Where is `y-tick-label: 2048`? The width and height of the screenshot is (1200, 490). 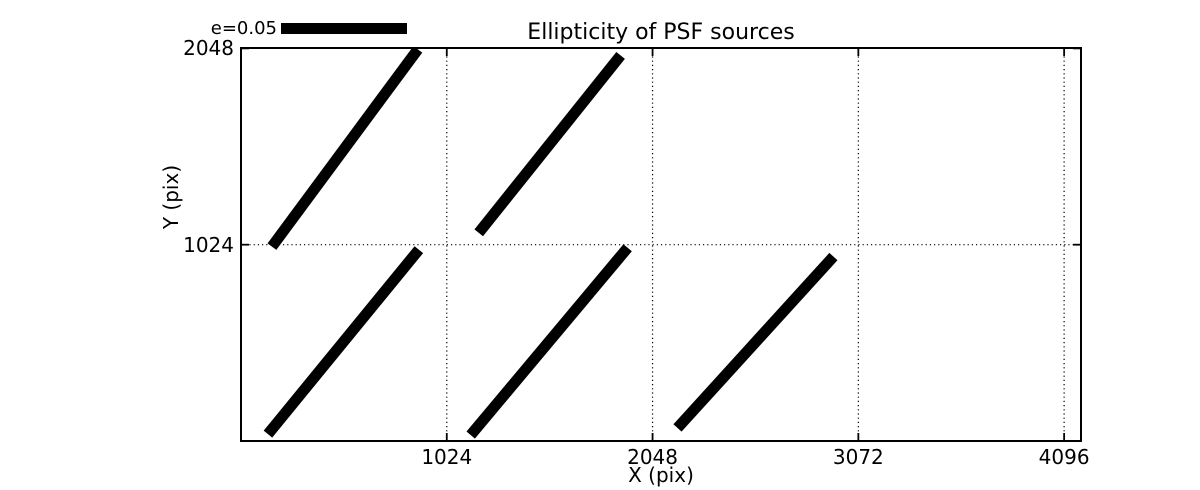
y-tick-label: 2048 is located at coordinates (208, 48).